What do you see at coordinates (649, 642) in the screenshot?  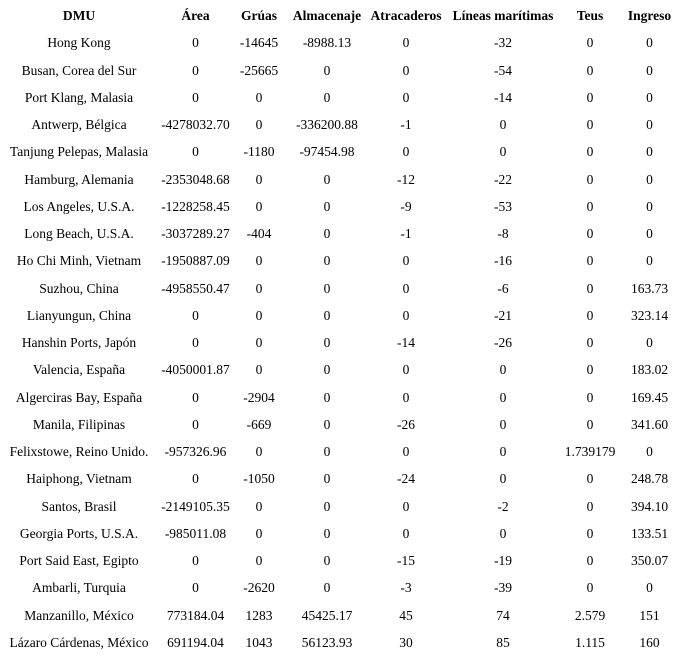 I see `value-cell-ingreso: 160` at bounding box center [649, 642].